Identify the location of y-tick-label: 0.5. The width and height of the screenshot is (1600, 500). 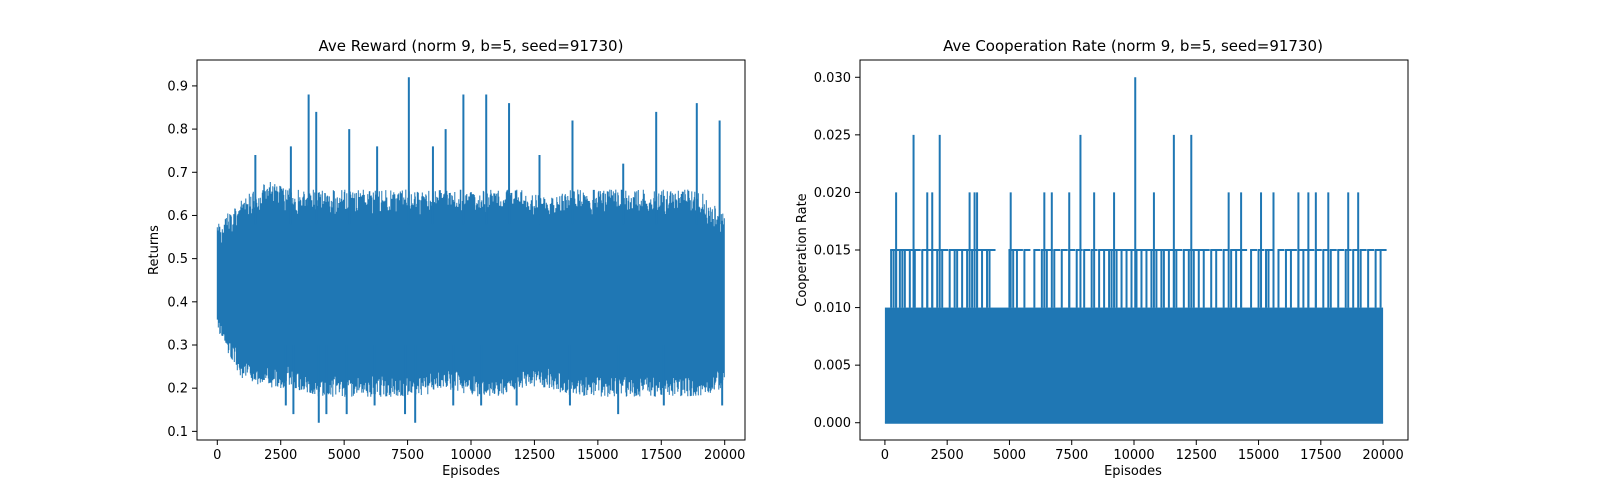
(177, 259).